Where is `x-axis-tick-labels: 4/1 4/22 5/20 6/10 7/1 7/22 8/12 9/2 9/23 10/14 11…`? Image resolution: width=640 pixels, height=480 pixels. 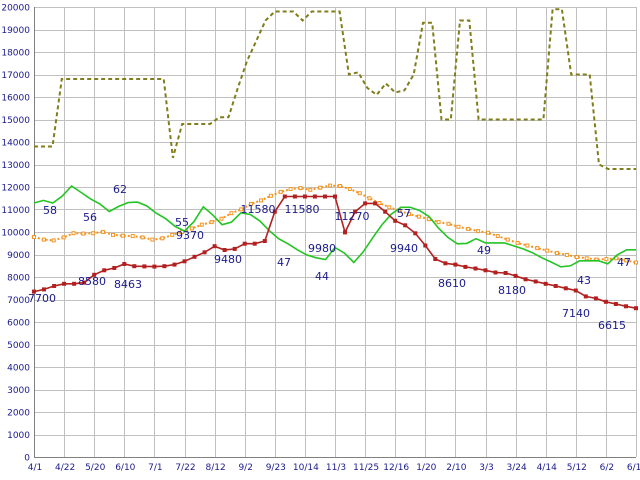 x-axis-tick-labels: 4/1 4/22 5/20 6/10 7/1 7/22 8/12 9/2 9/23 10/14 11… is located at coordinates (334, 468).